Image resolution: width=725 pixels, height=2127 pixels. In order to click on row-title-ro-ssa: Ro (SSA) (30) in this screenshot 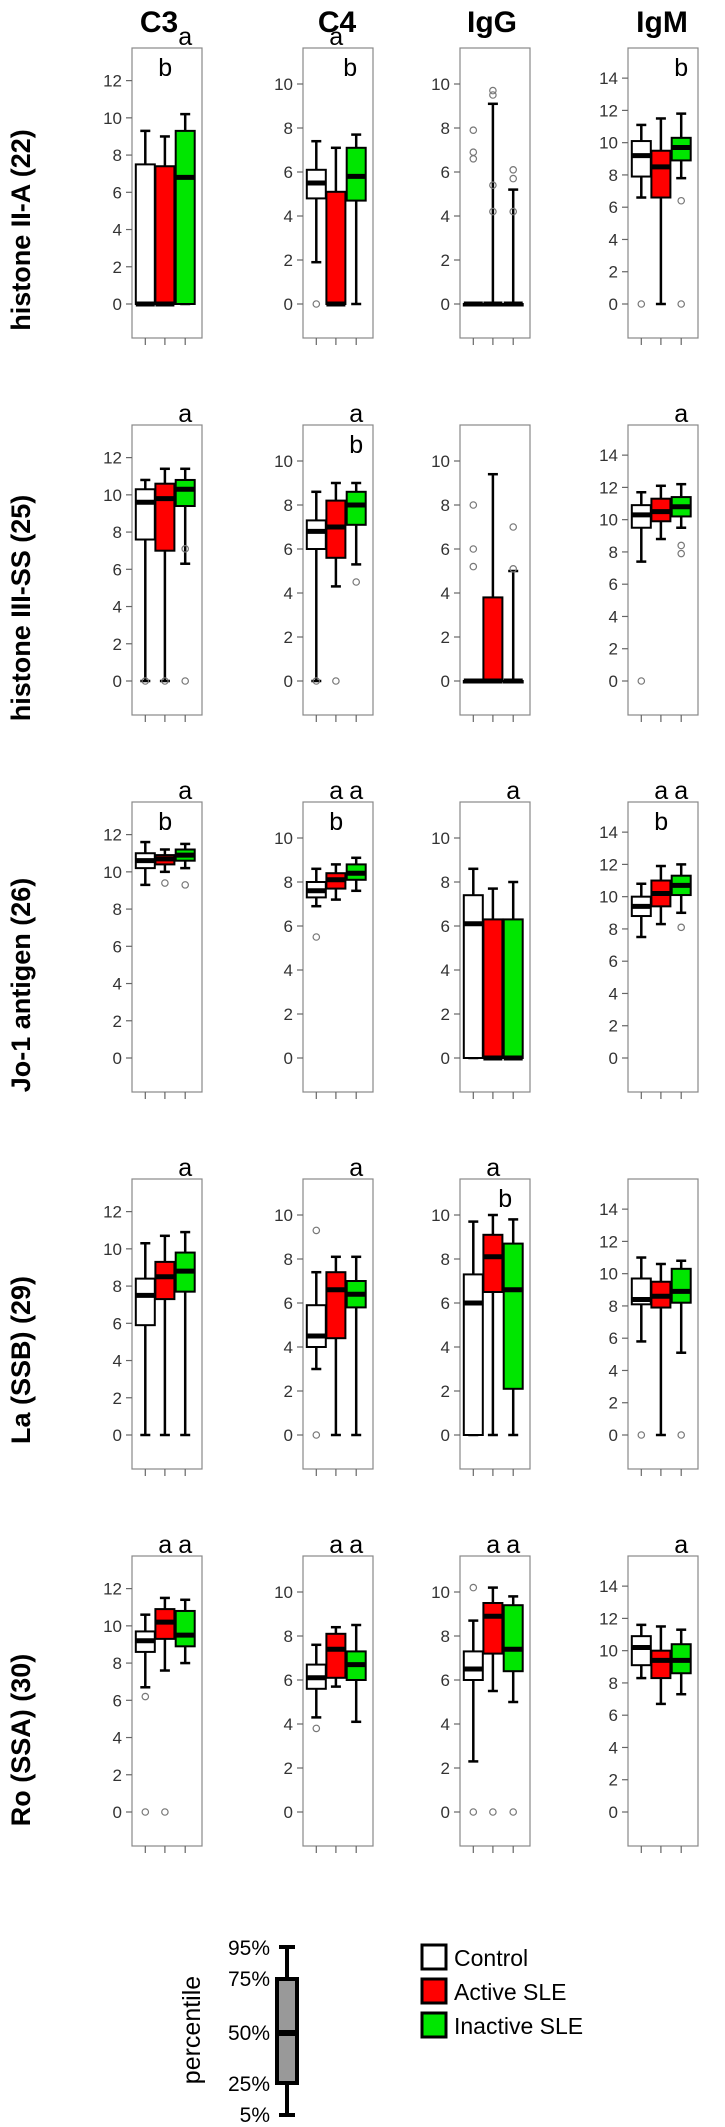, I will do `click(21, 1740)`.